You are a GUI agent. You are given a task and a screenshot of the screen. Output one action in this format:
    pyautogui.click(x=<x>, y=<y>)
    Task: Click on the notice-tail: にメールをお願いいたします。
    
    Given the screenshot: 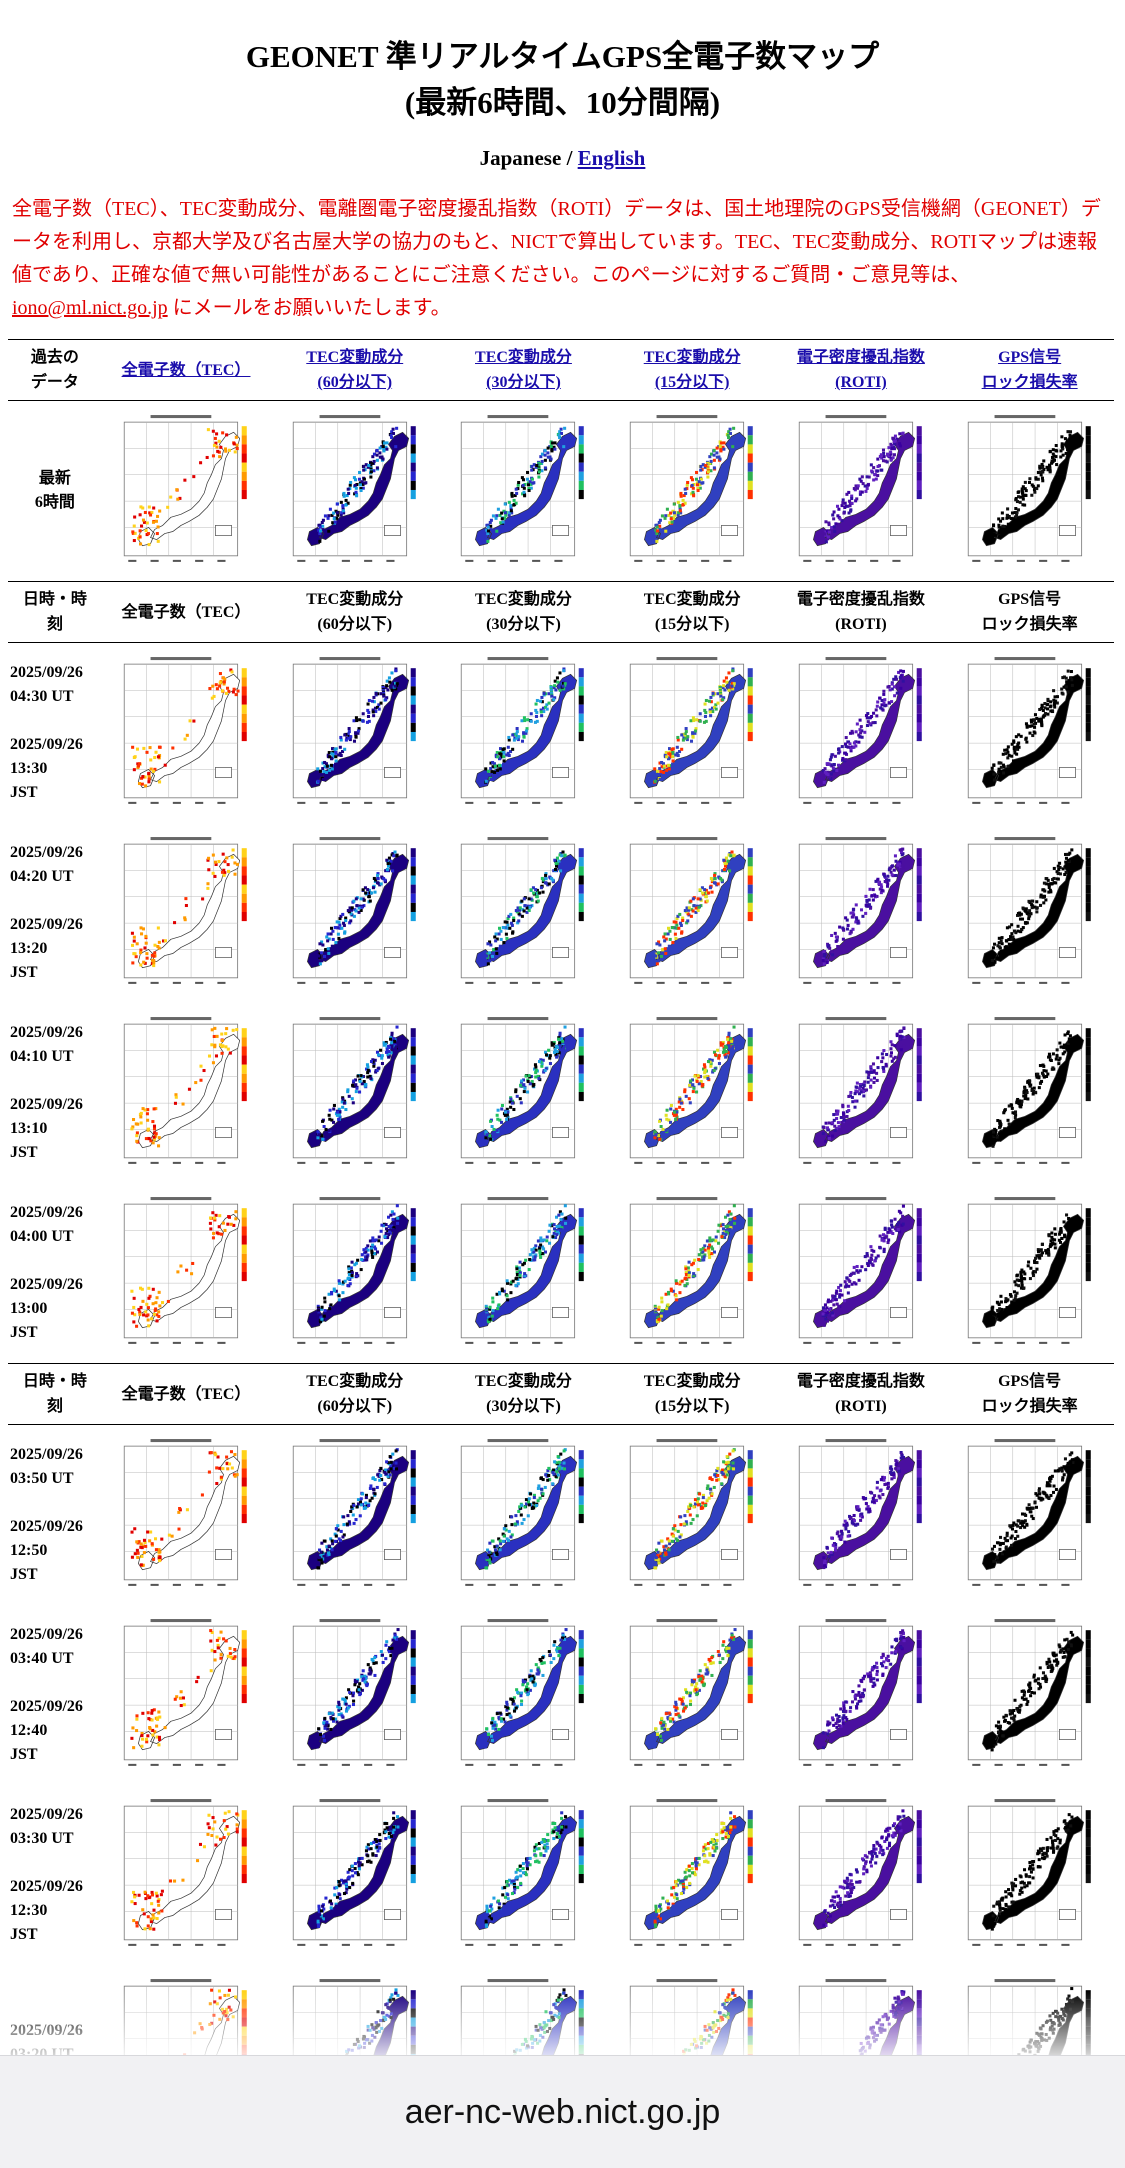 What is the action you would take?
    pyautogui.click(x=309, y=308)
    